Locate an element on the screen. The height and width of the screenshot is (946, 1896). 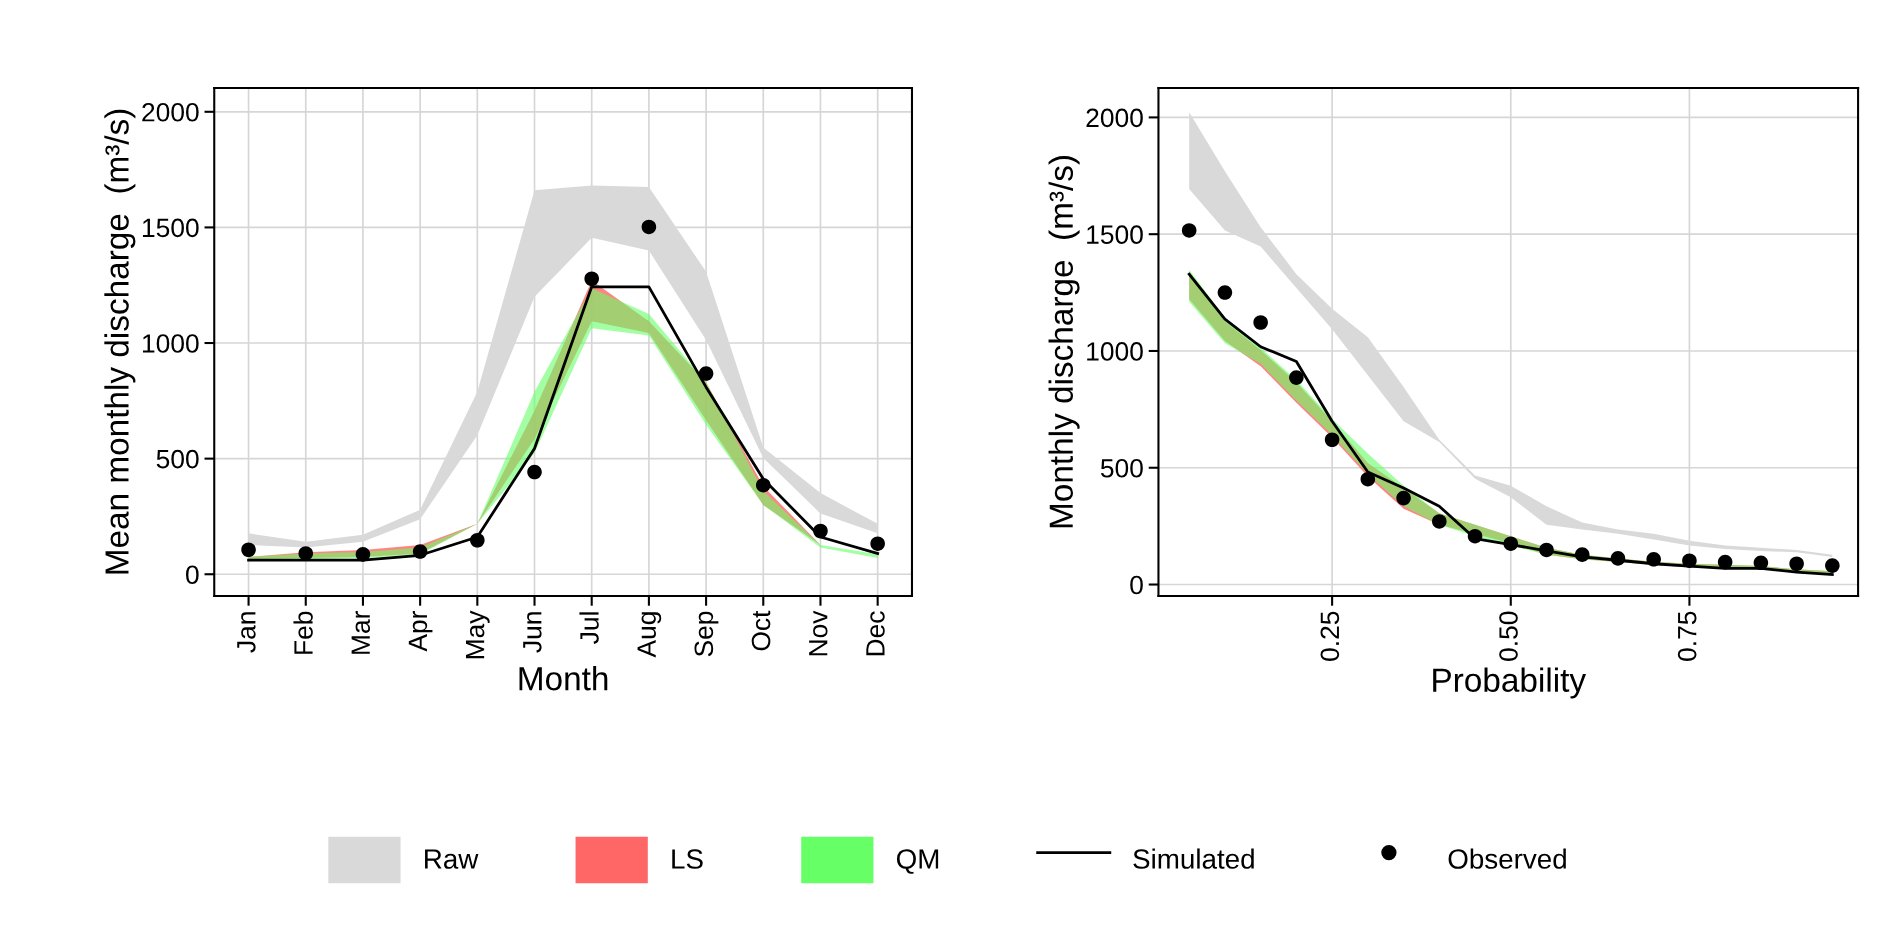
legend-label: LS is located at coordinates (687, 859).